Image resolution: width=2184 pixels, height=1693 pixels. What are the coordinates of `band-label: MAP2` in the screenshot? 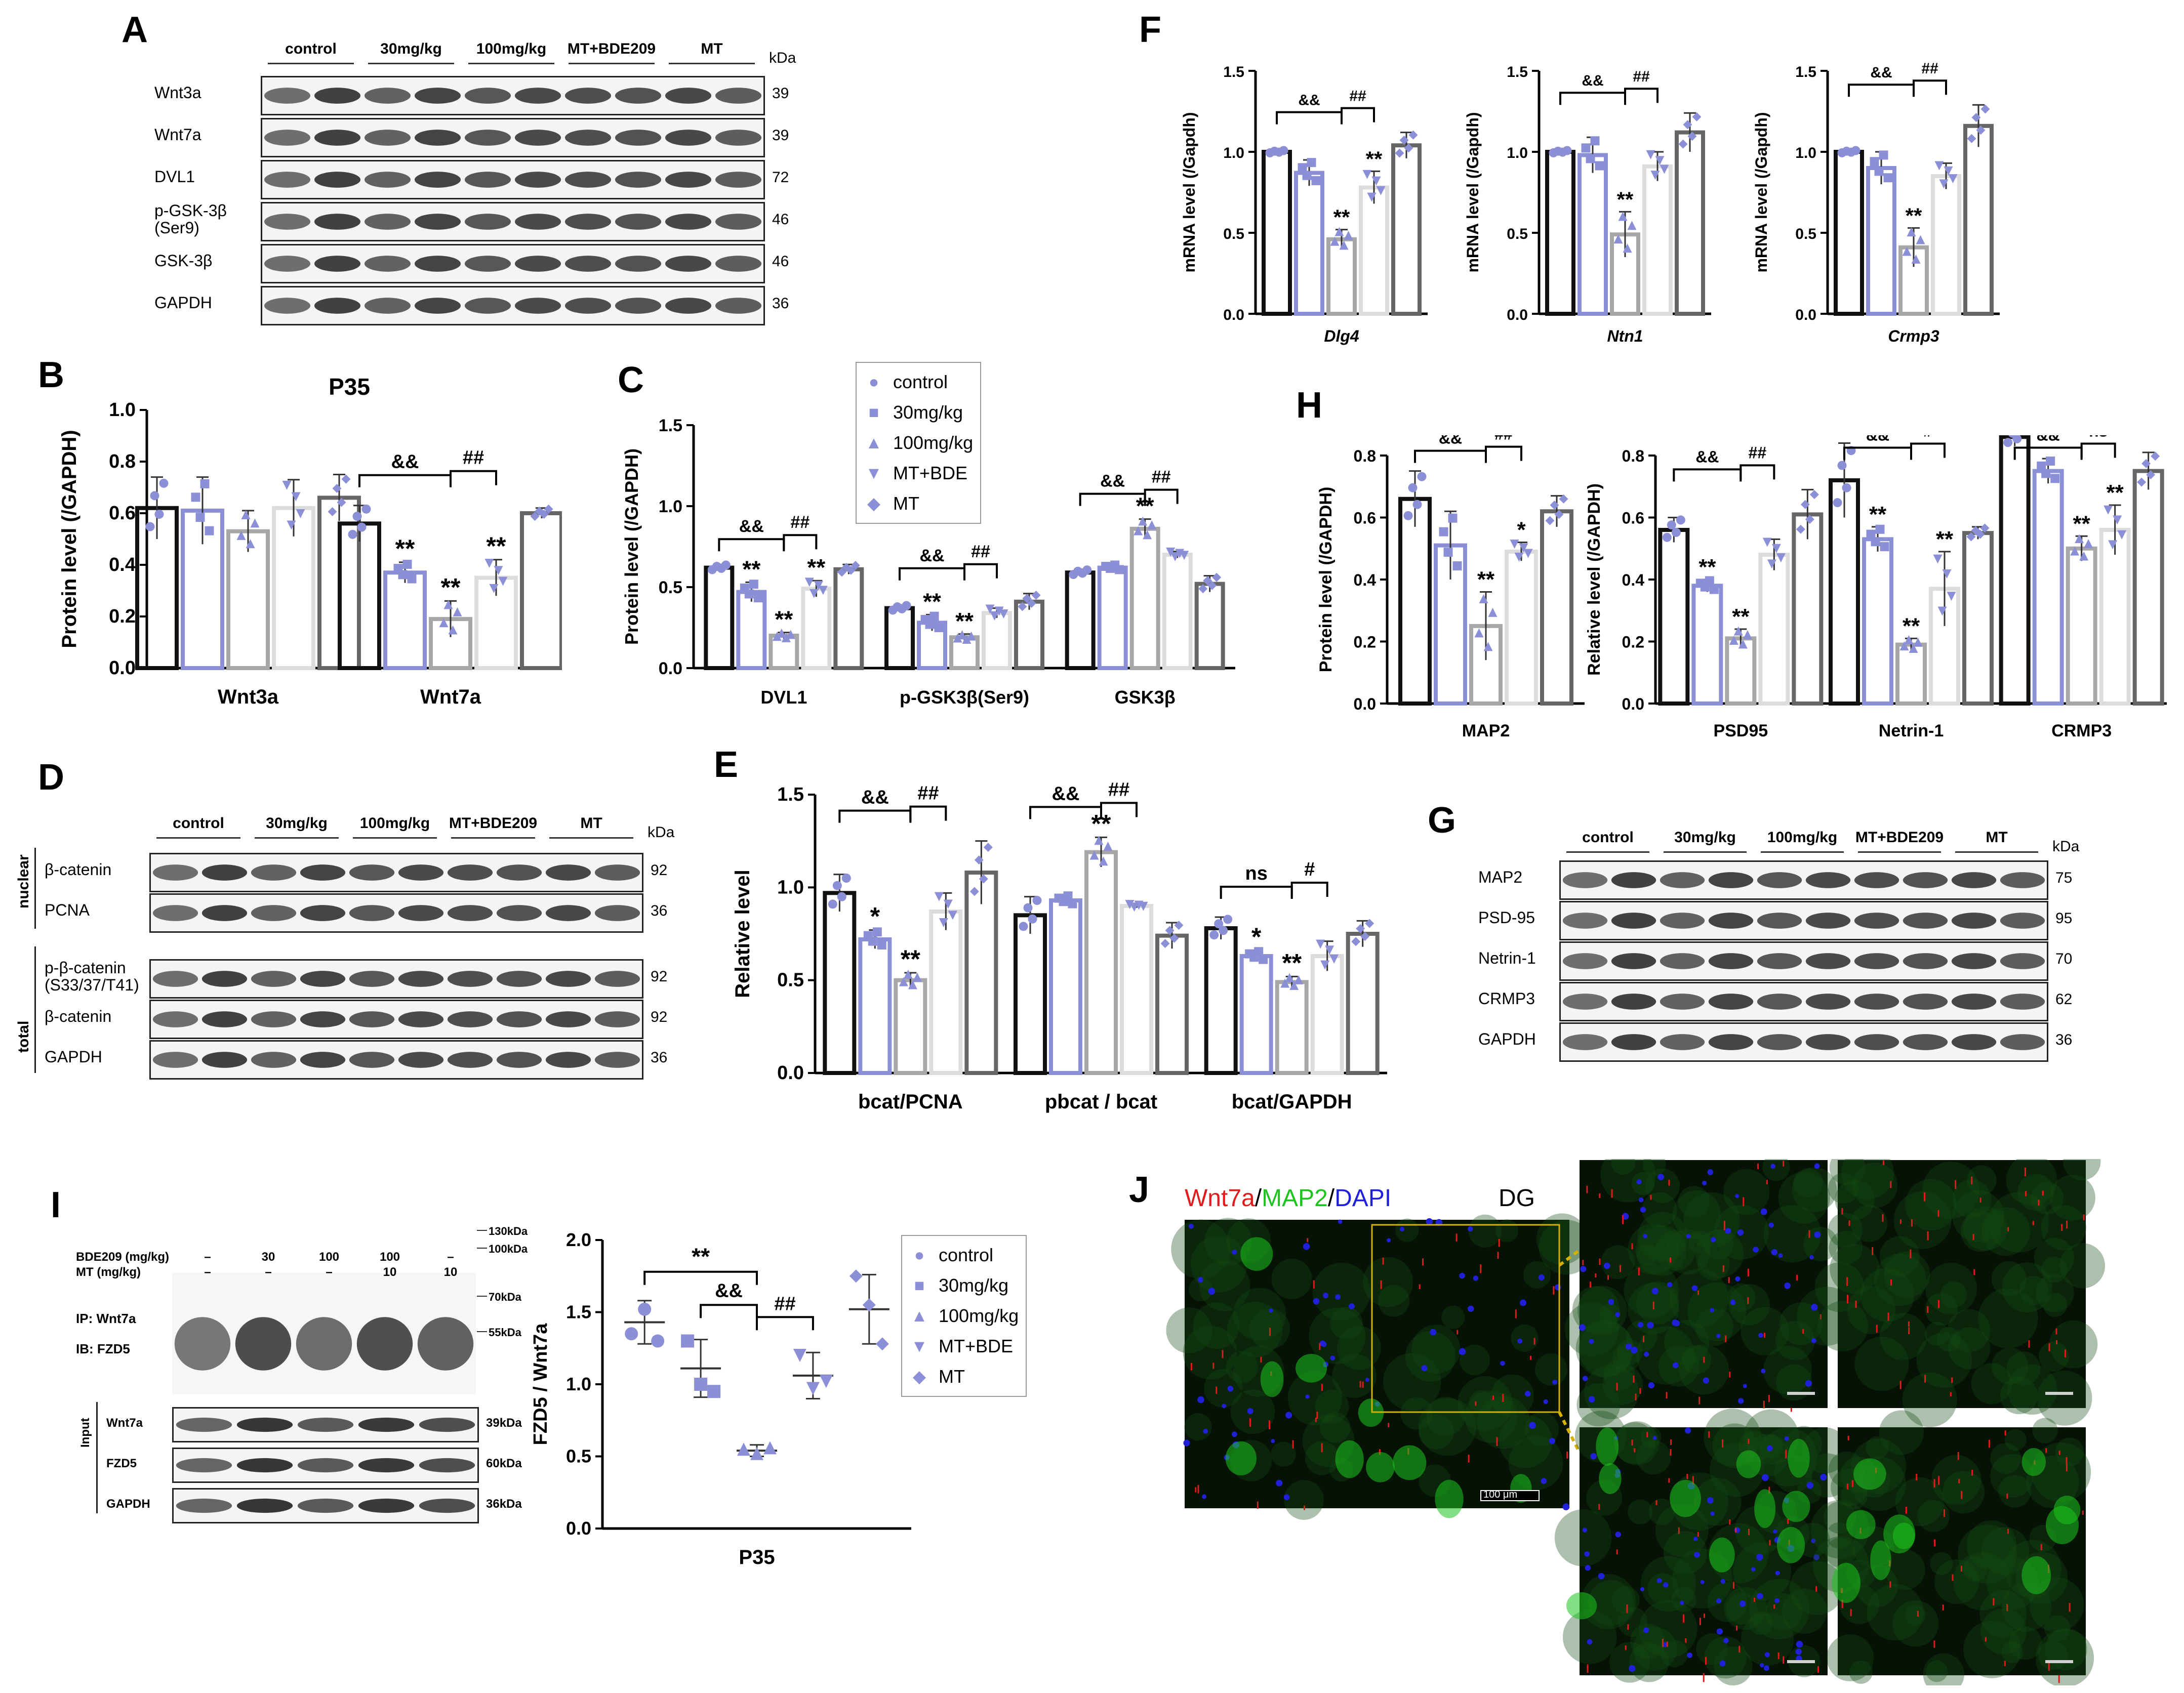 It's located at (1500, 877).